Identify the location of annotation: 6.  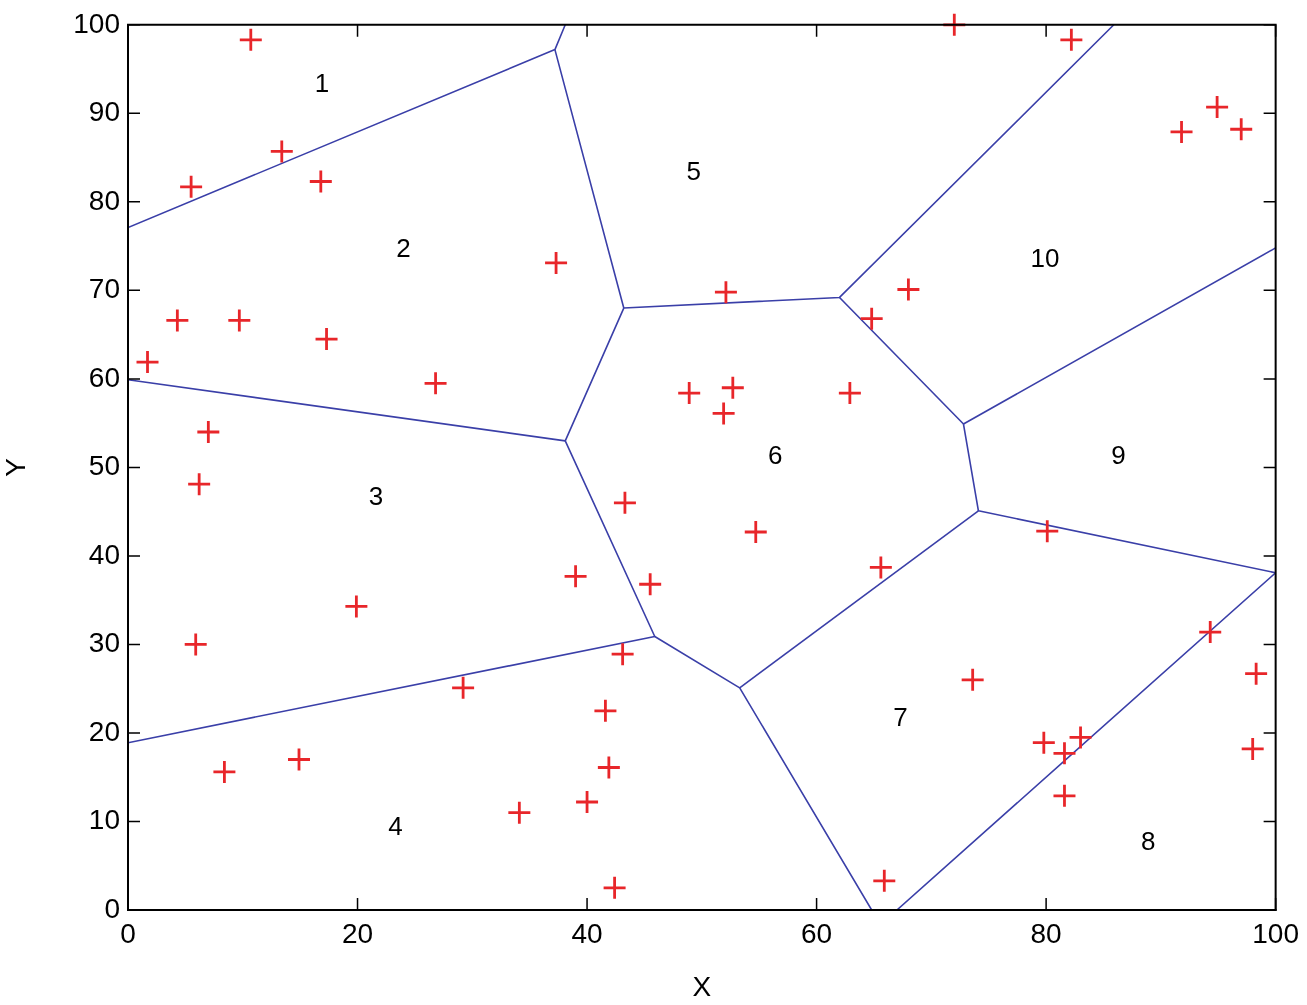
(775, 454).